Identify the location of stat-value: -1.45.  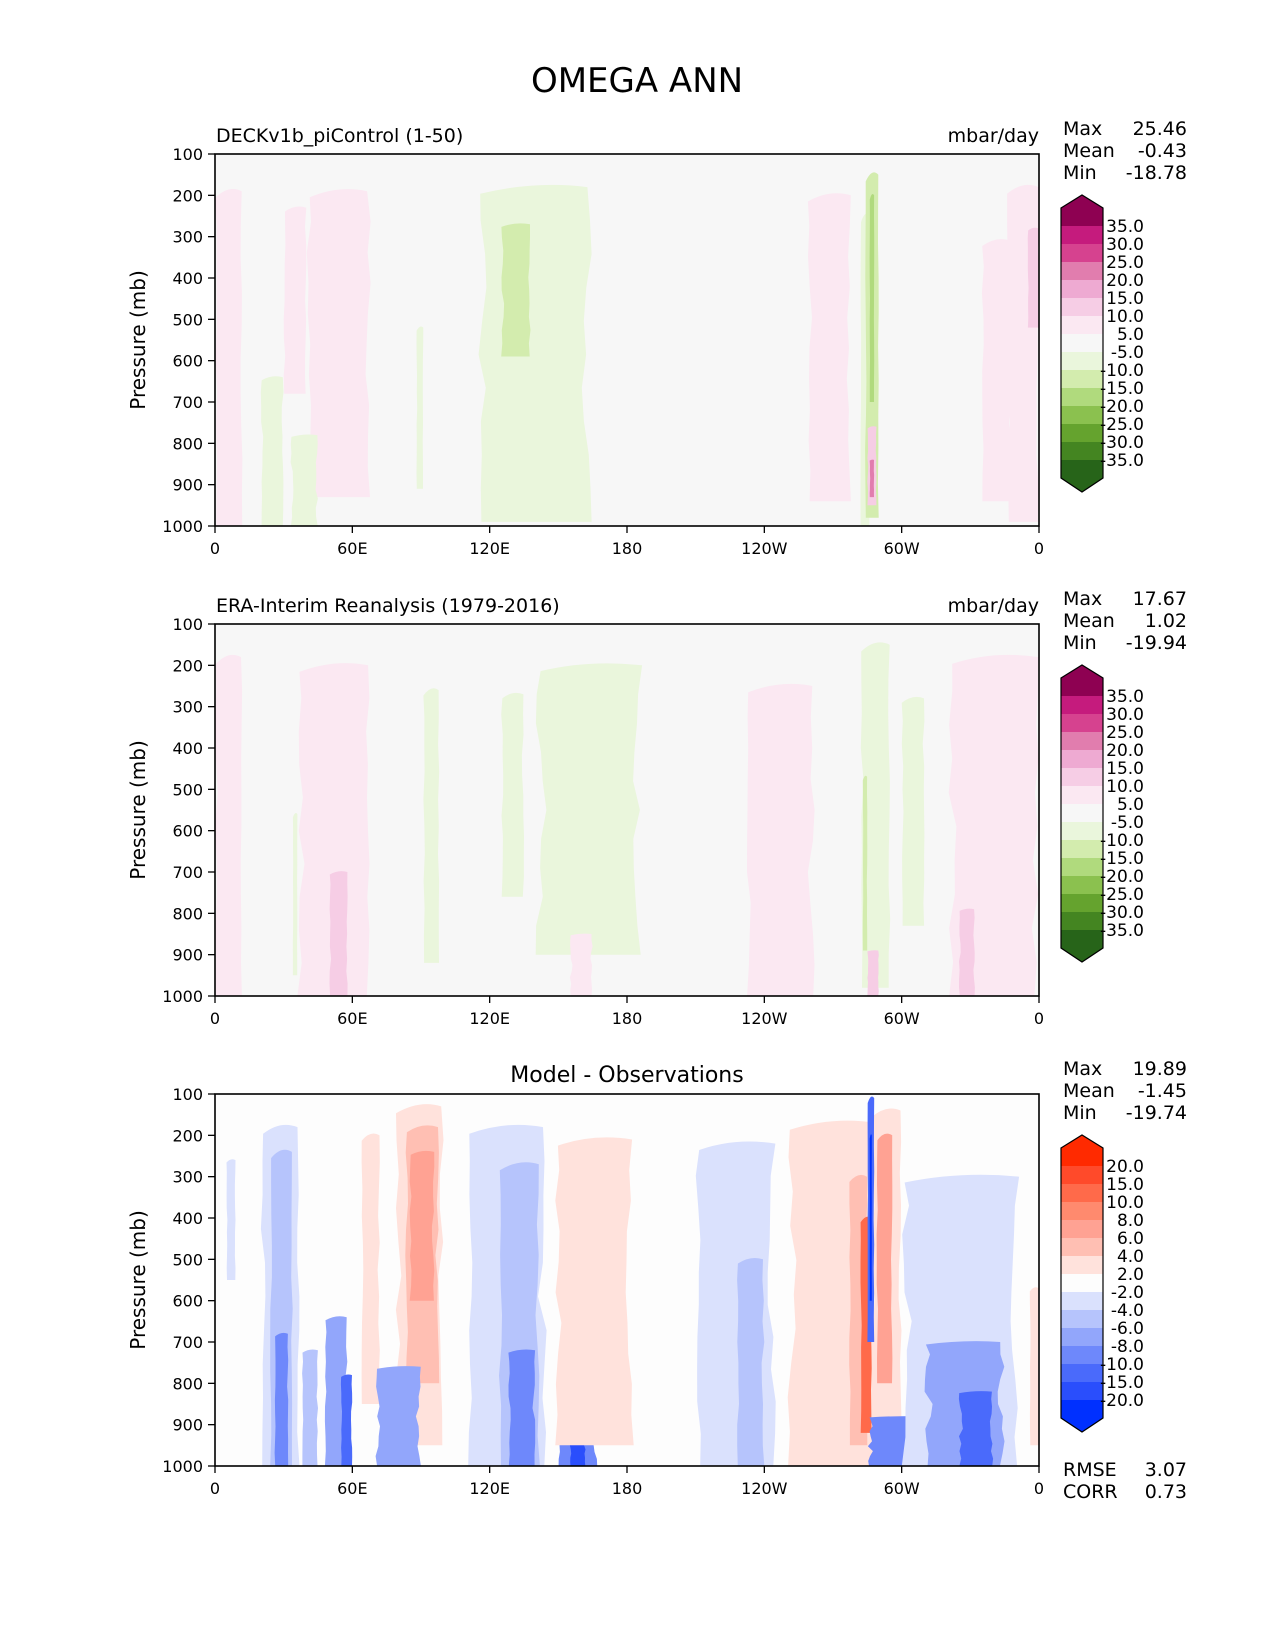
(1162, 1091).